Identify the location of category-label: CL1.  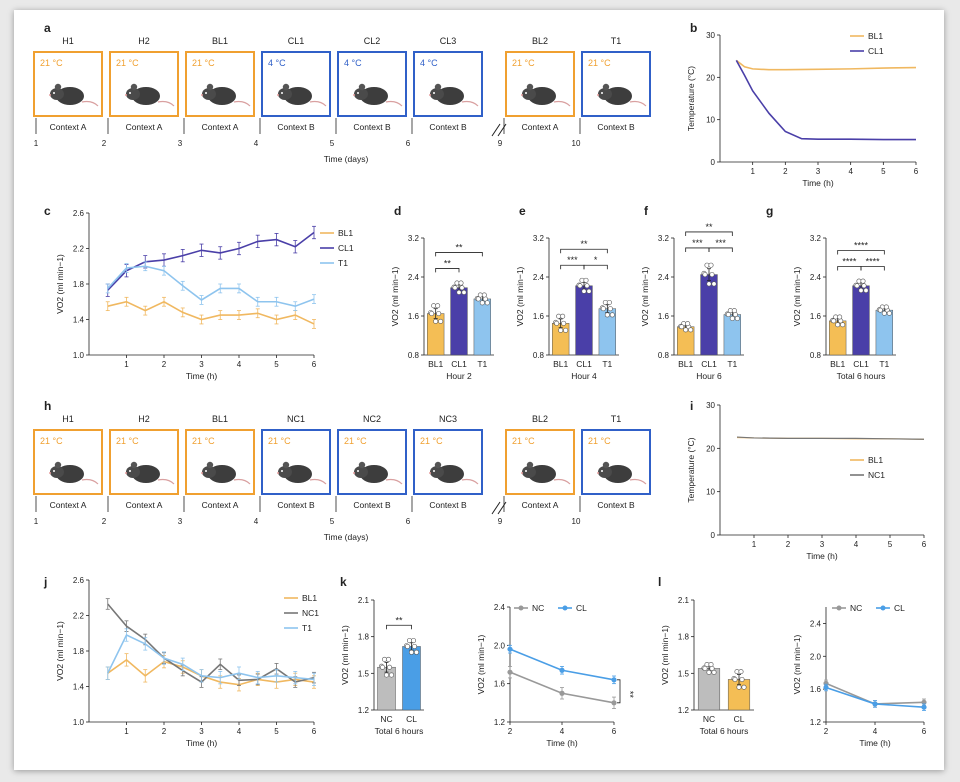
(709, 364).